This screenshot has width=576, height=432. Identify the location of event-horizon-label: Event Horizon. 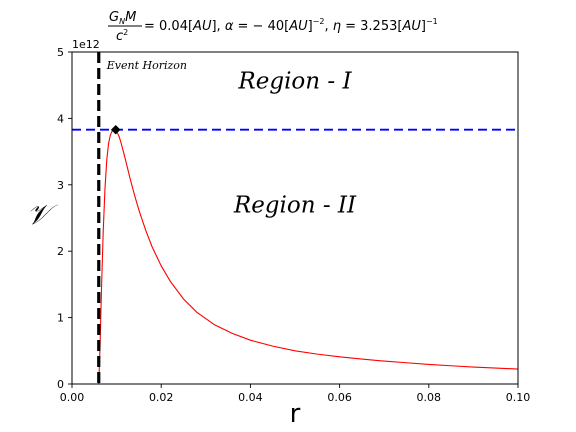
(146, 65).